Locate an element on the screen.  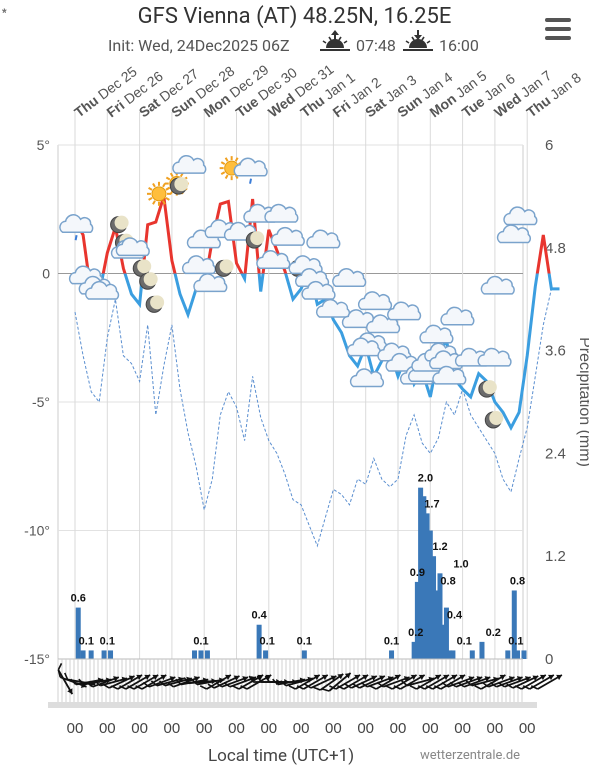
day-label: Wed Dec 31 is located at coordinates (301, 91).